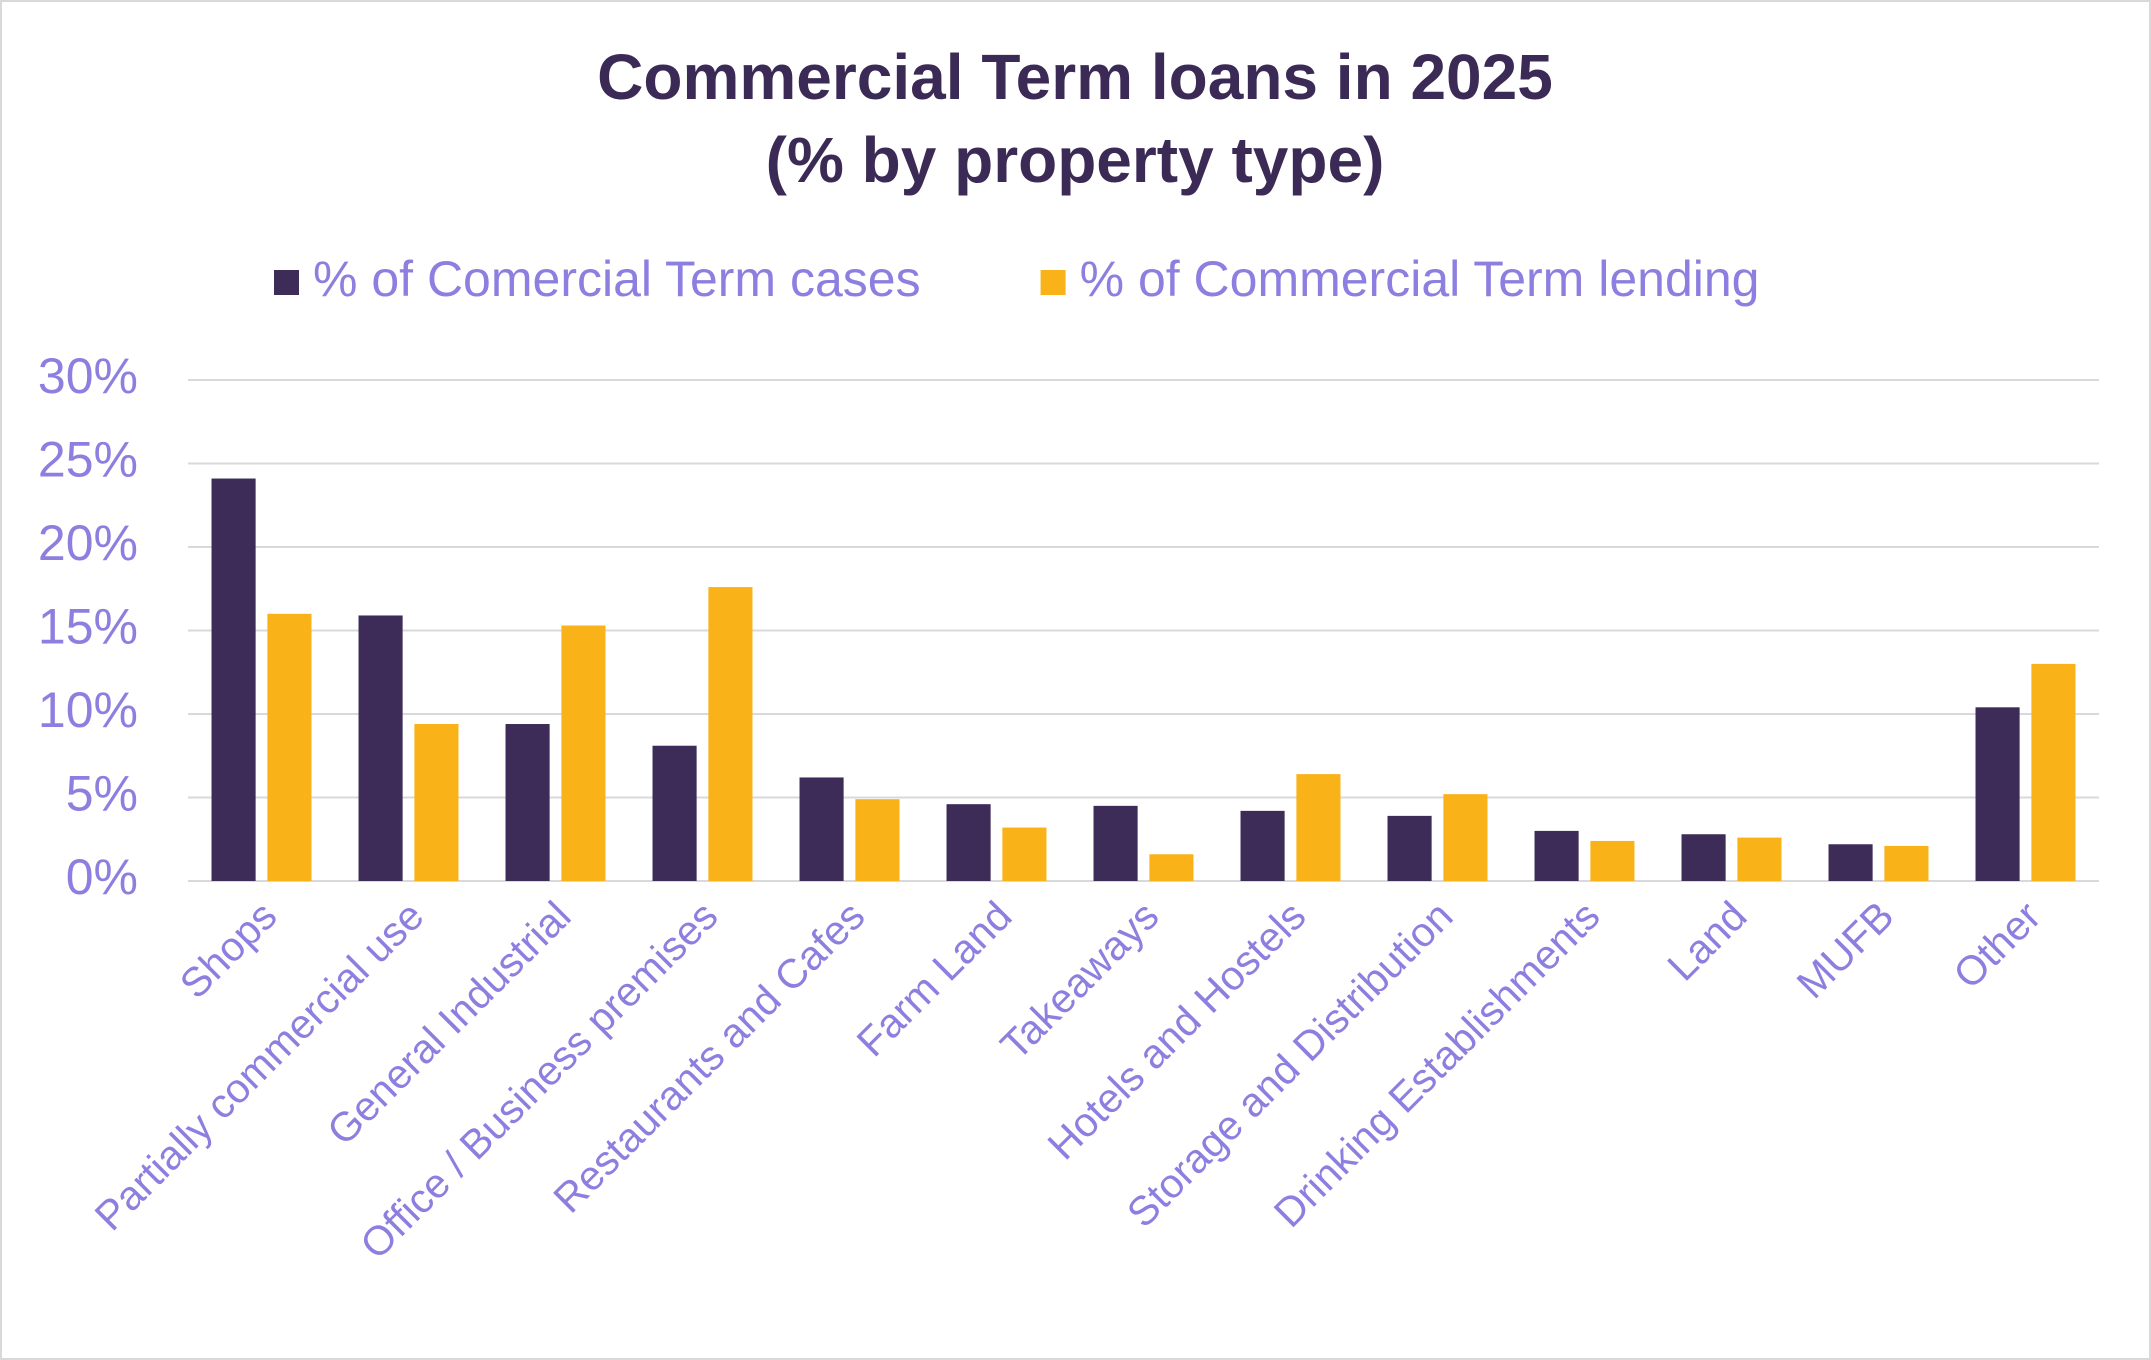 The height and width of the screenshot is (1360, 2151). I want to click on y-tick-label: 0%, so click(102, 877).